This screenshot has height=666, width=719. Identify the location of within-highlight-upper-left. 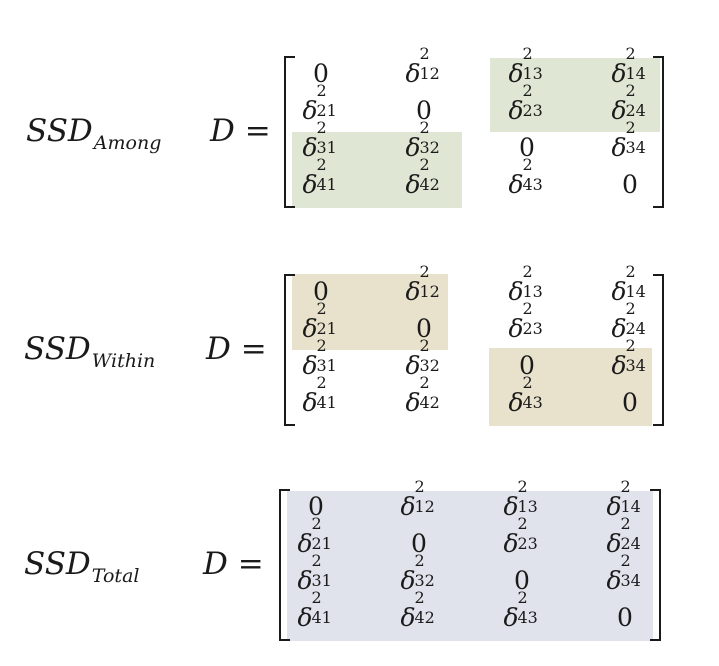
(370, 312).